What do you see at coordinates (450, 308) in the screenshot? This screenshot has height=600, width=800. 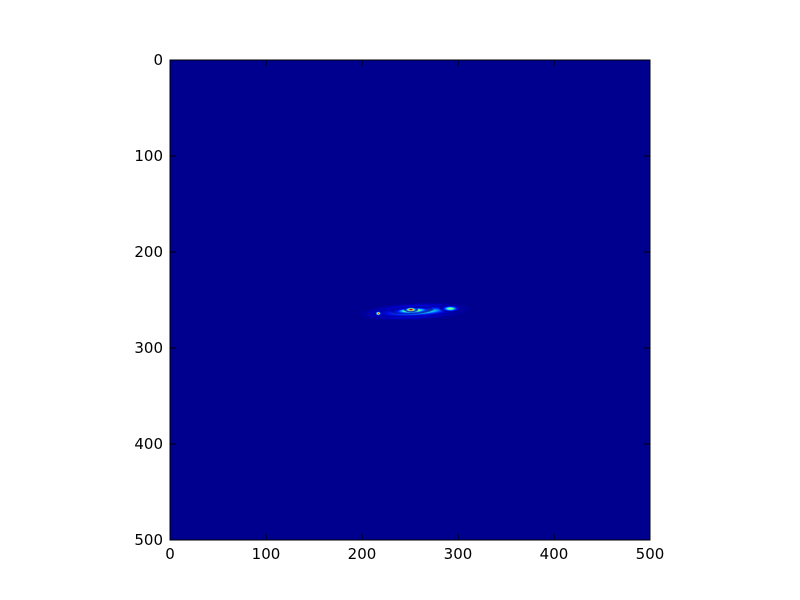 I see `hotspot-right-lobe` at bounding box center [450, 308].